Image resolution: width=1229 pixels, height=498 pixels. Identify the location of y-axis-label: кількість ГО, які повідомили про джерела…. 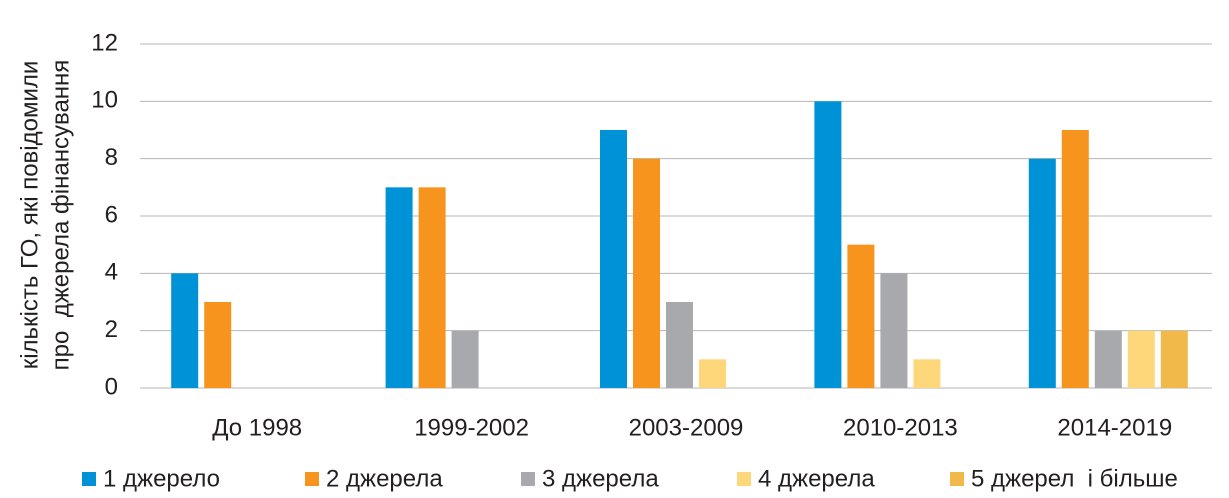
(45, 215).